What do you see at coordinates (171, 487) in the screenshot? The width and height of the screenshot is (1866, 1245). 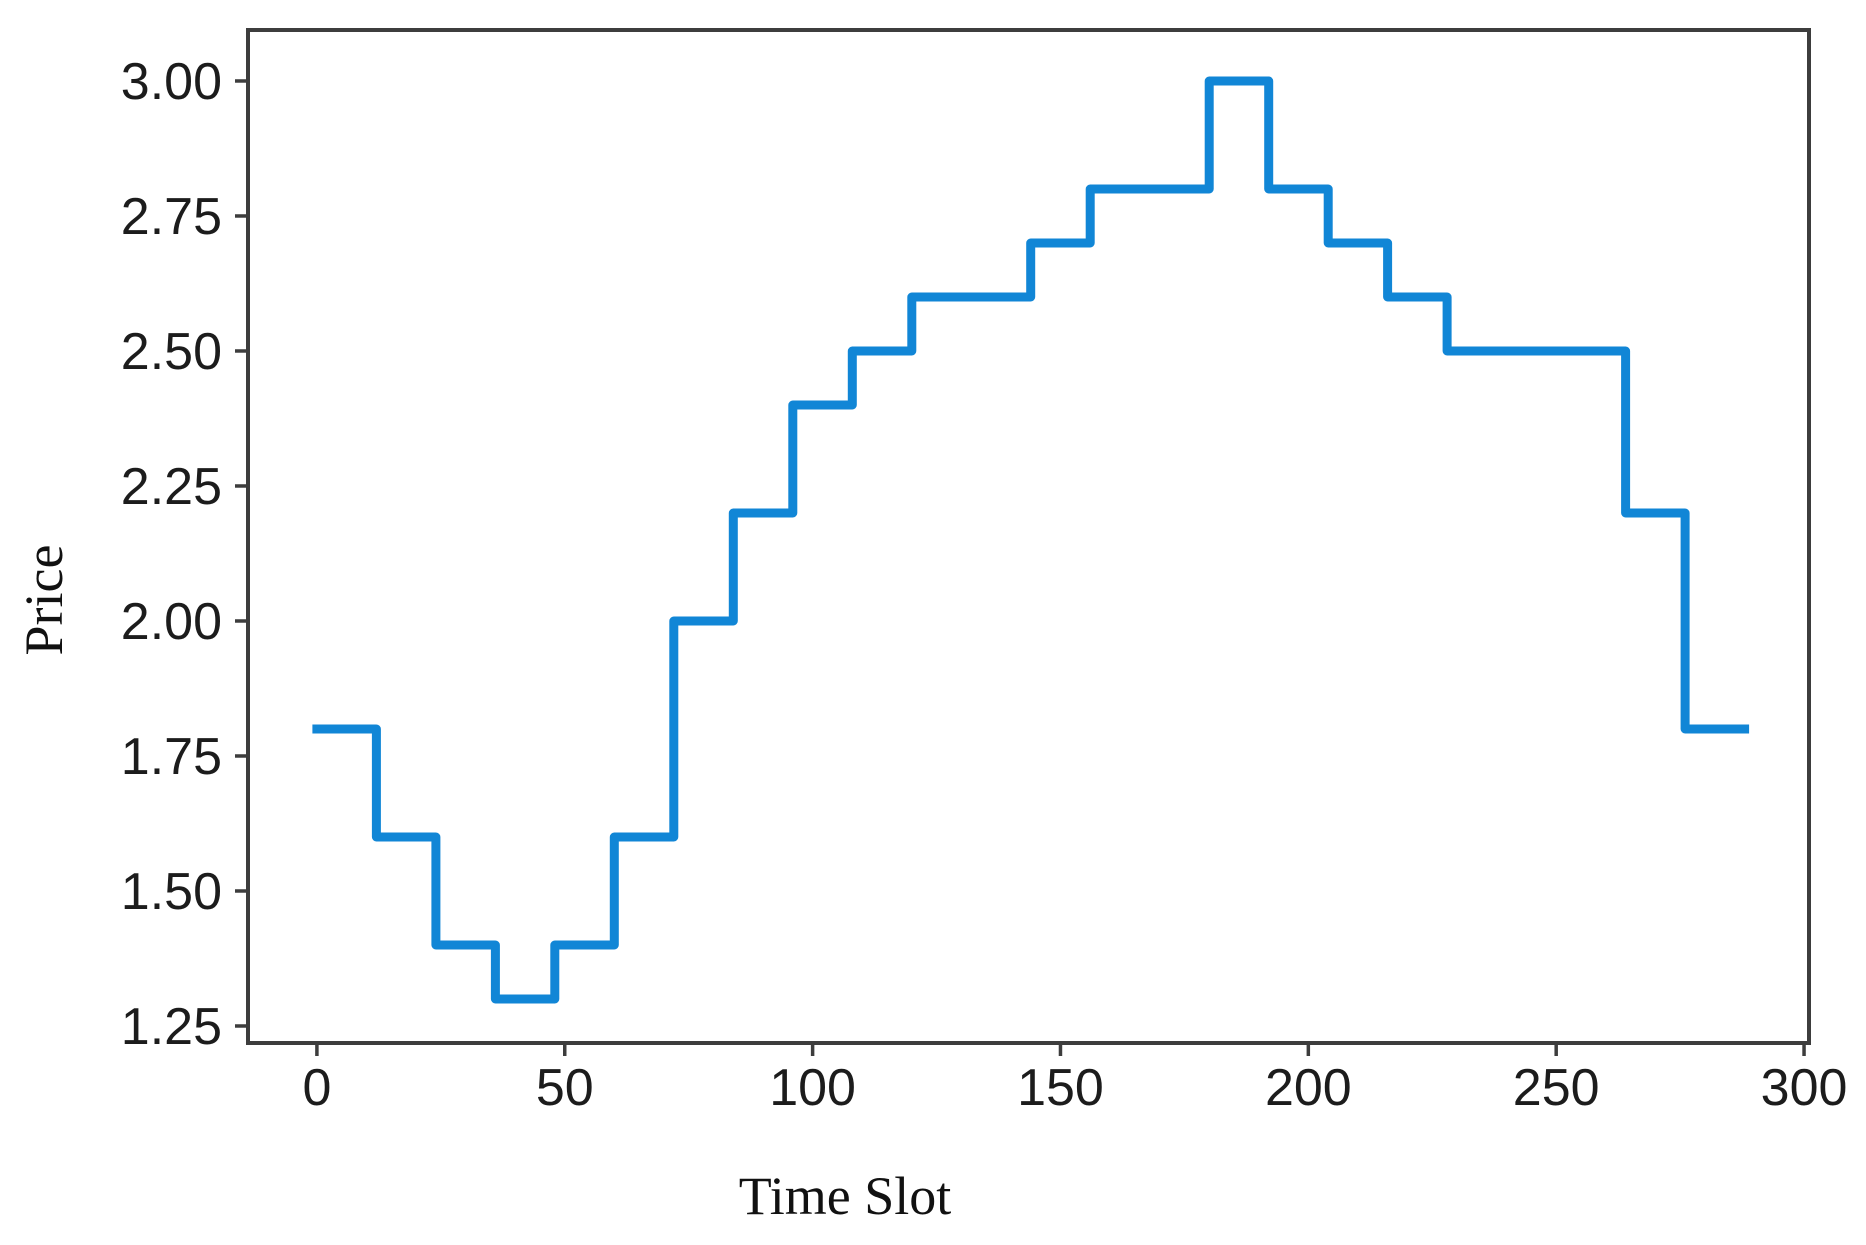 I see `y-tick-label: 2.25` at bounding box center [171, 487].